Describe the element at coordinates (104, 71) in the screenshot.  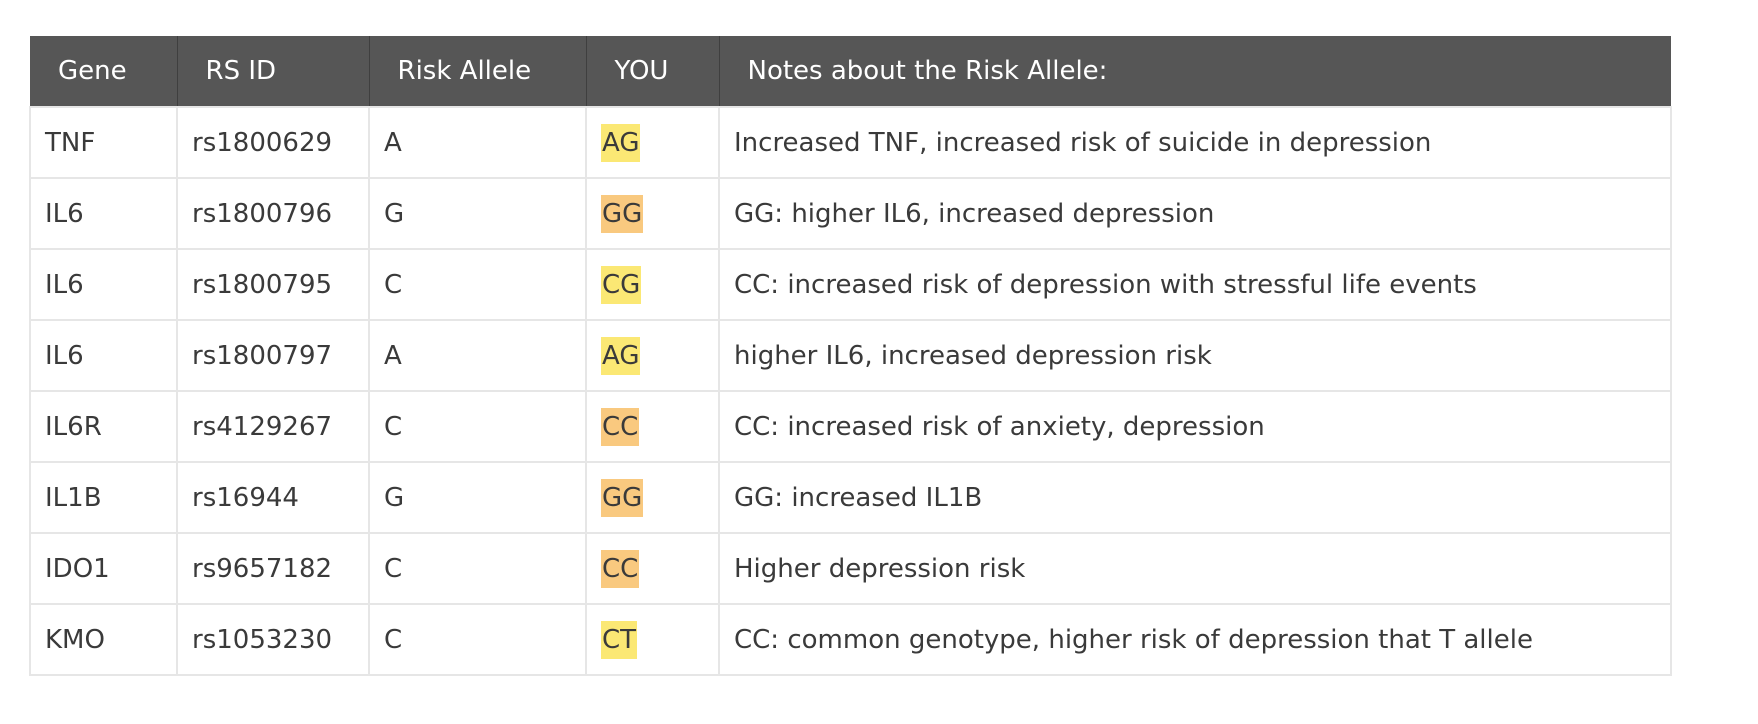
I see `header-gene: Gene` at that location.